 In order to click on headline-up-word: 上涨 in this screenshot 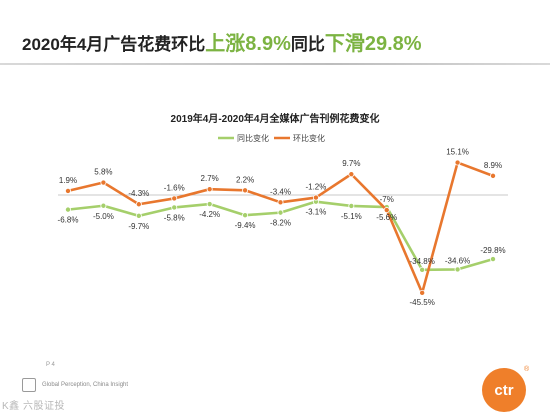, I will do `click(225, 44)`.